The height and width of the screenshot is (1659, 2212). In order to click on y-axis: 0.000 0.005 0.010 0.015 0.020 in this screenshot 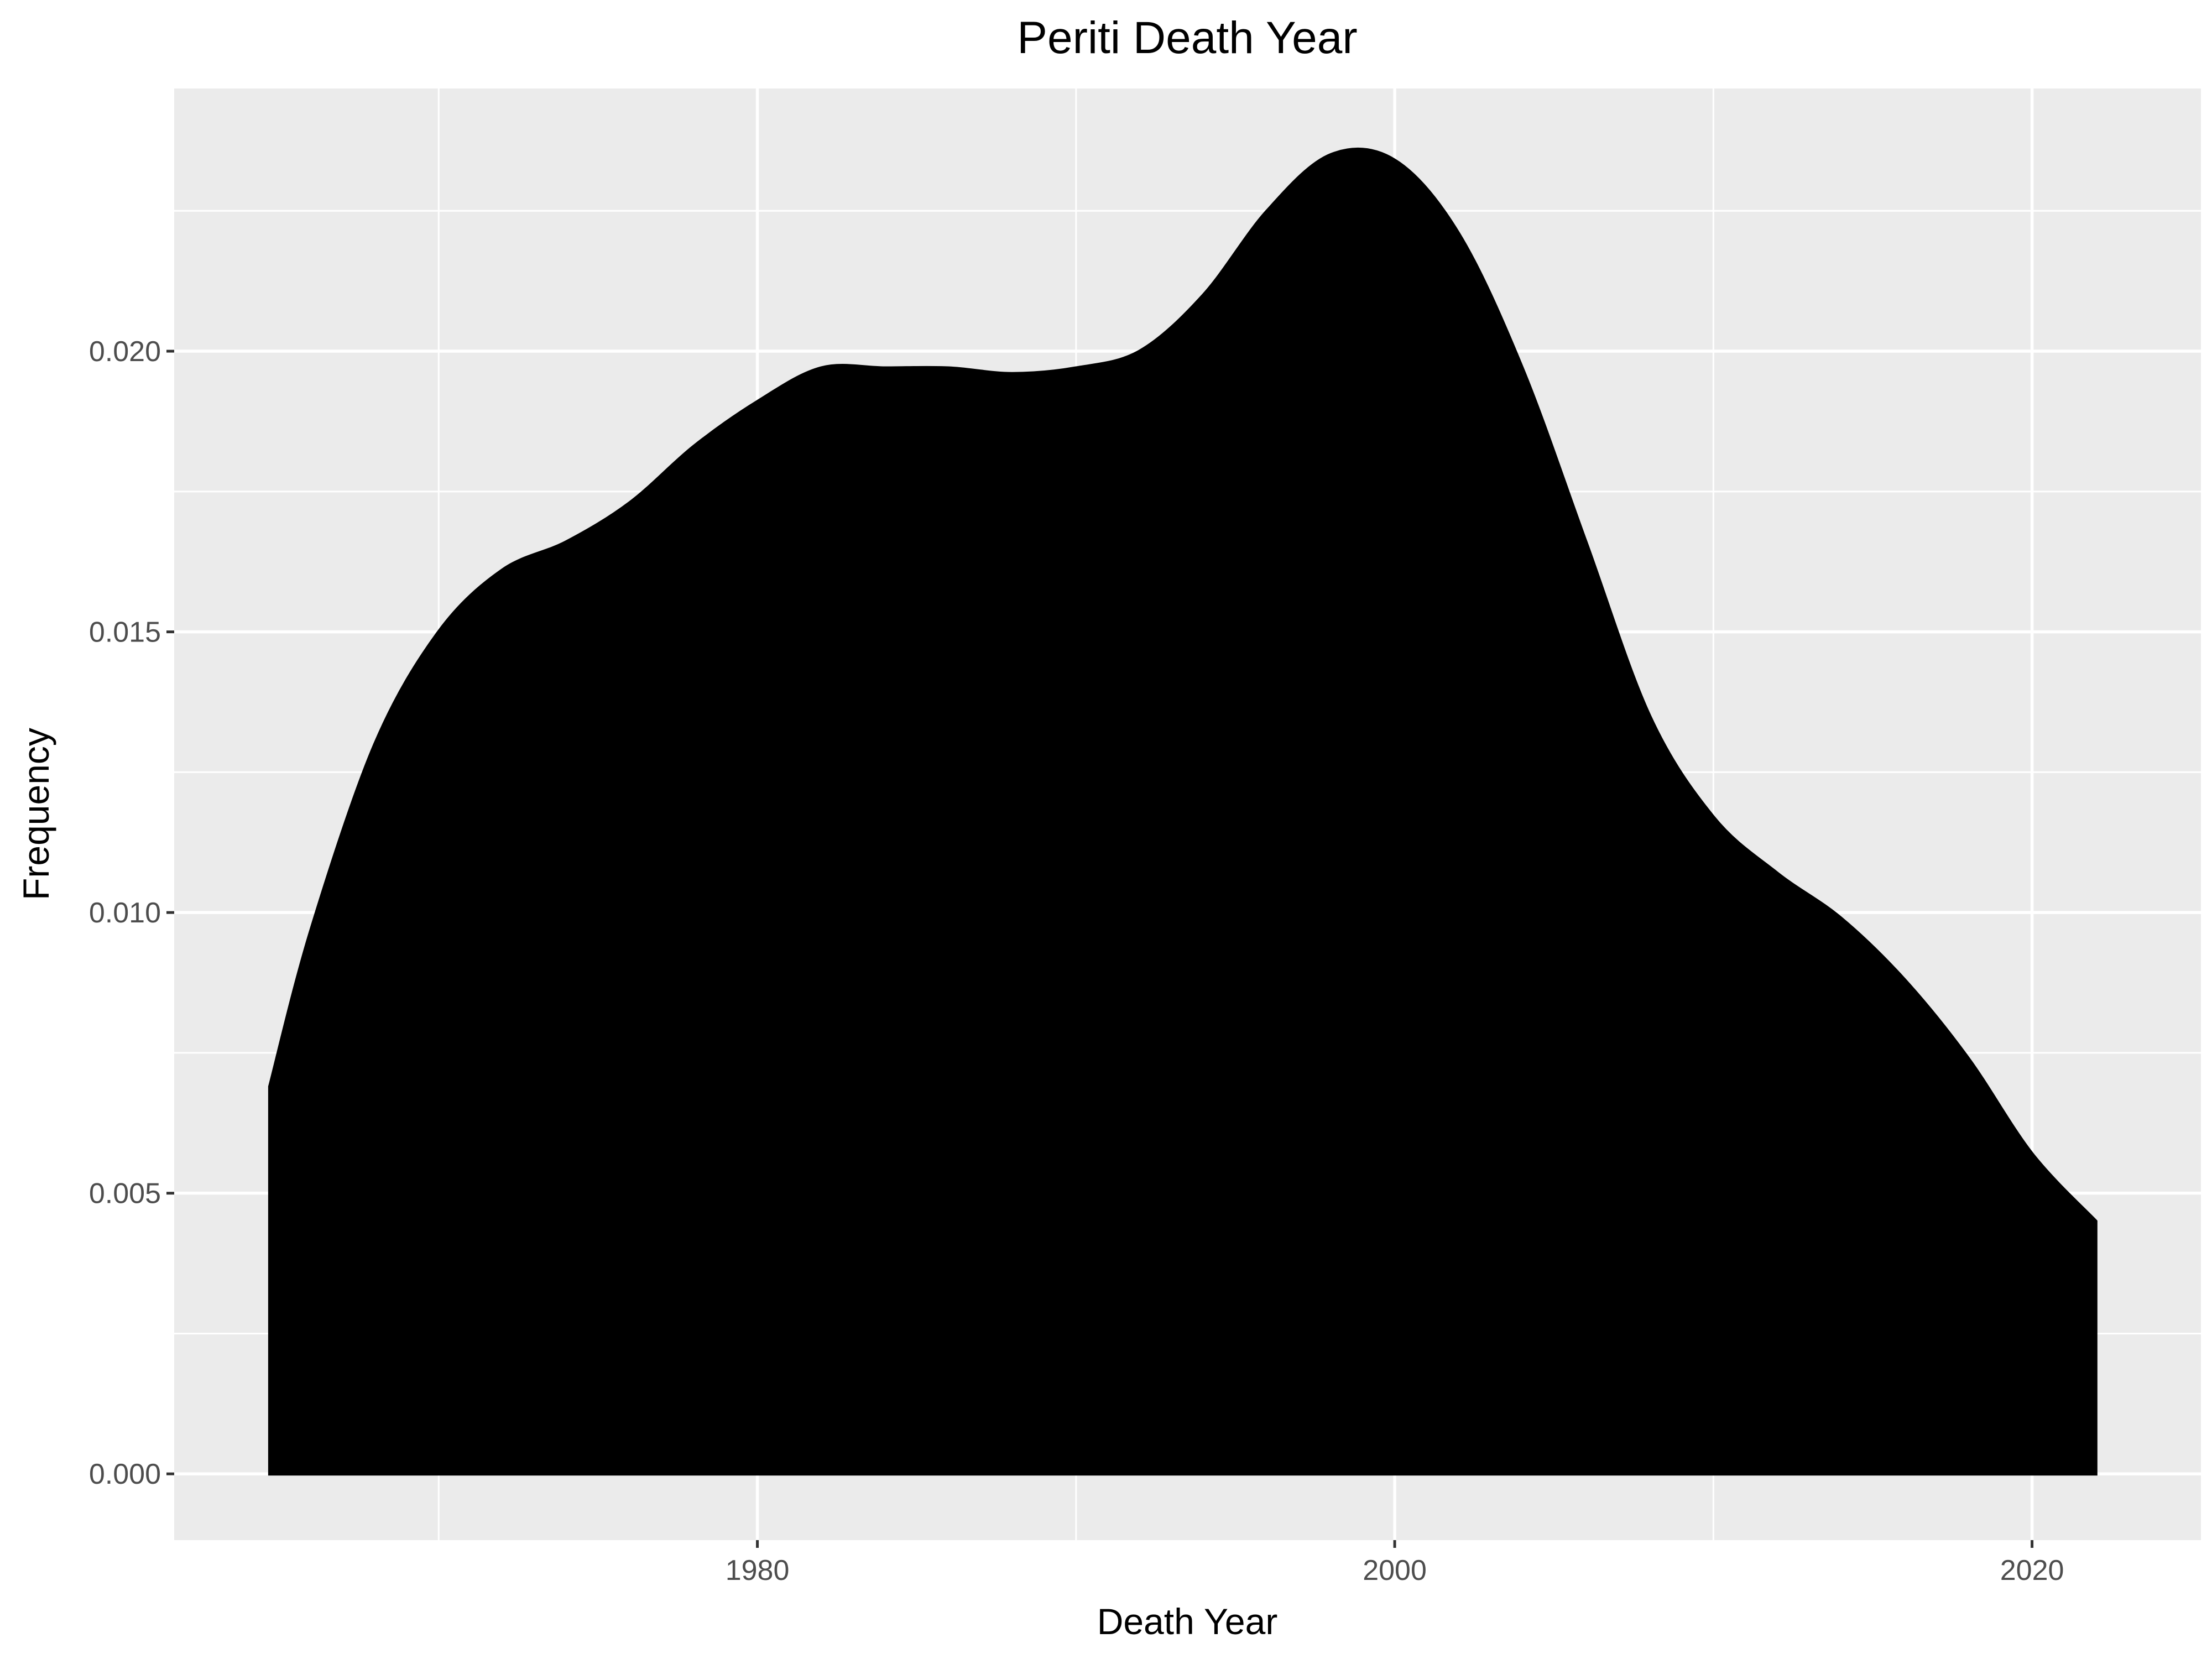, I will do `click(132, 913)`.